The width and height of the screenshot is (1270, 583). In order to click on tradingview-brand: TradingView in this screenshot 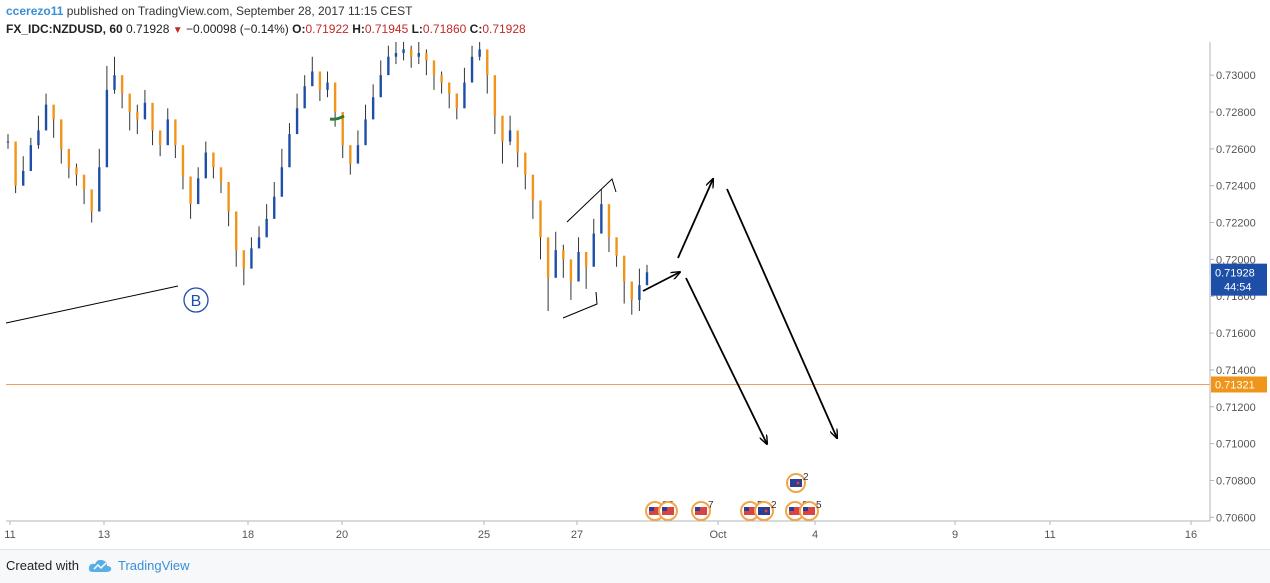, I will do `click(154, 565)`.